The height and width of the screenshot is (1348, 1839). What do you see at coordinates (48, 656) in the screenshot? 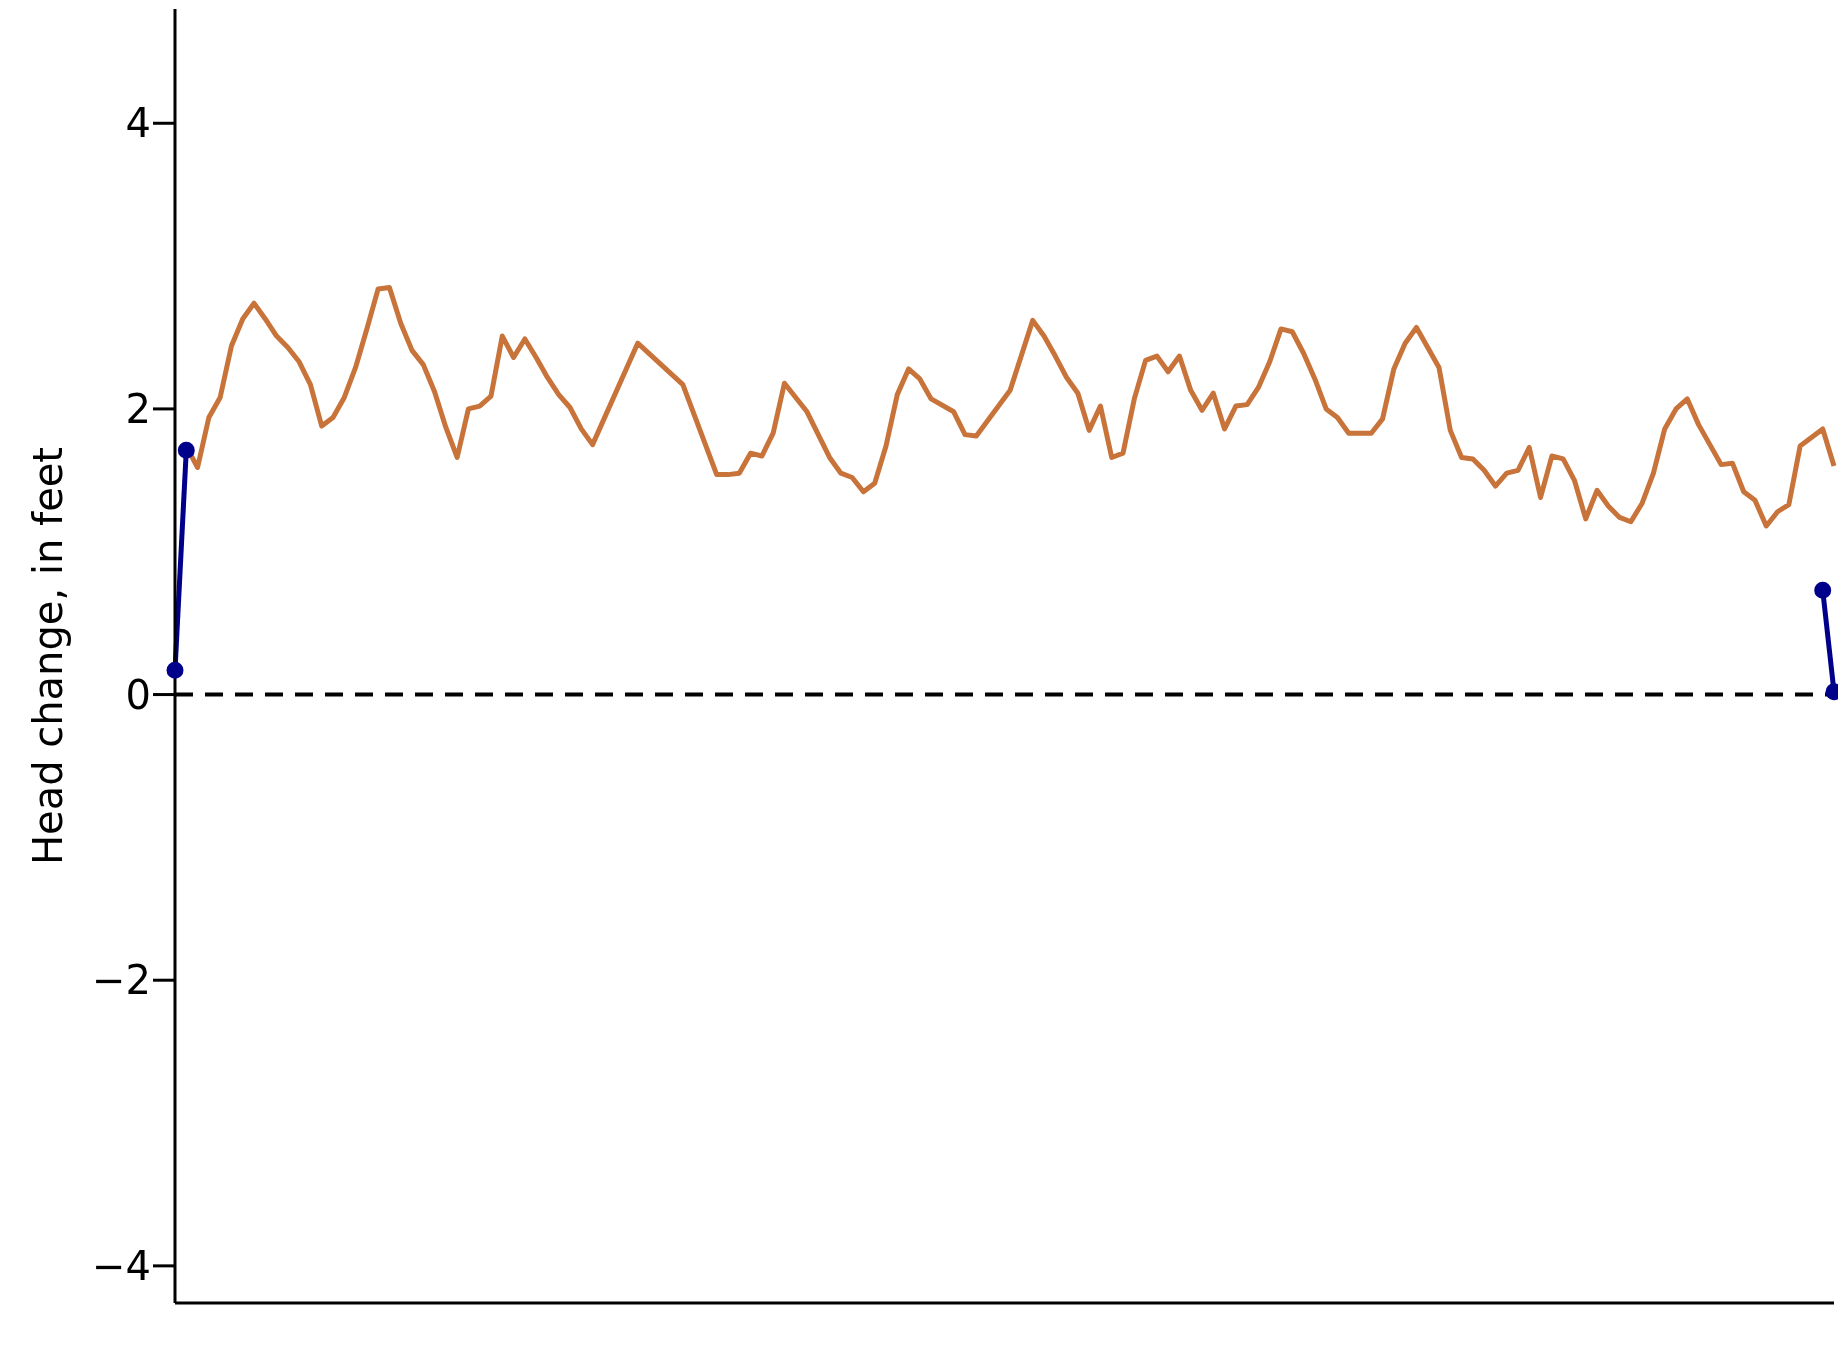
I see `y-axis-title: Head change, in feet` at bounding box center [48, 656].